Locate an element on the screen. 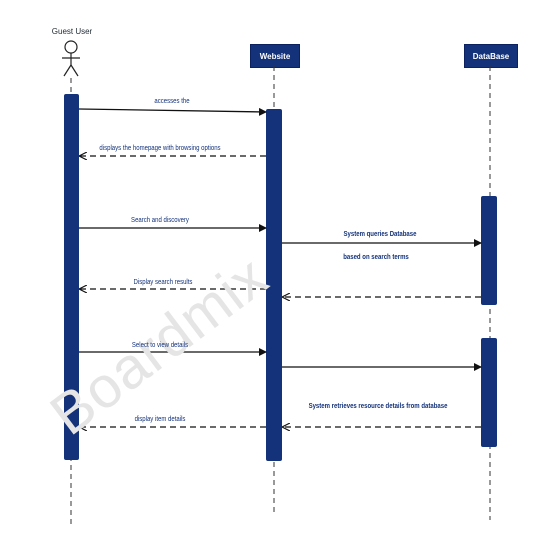 This screenshot has height=541, width=546. message-label-display-item: display item details is located at coordinates (160, 419).